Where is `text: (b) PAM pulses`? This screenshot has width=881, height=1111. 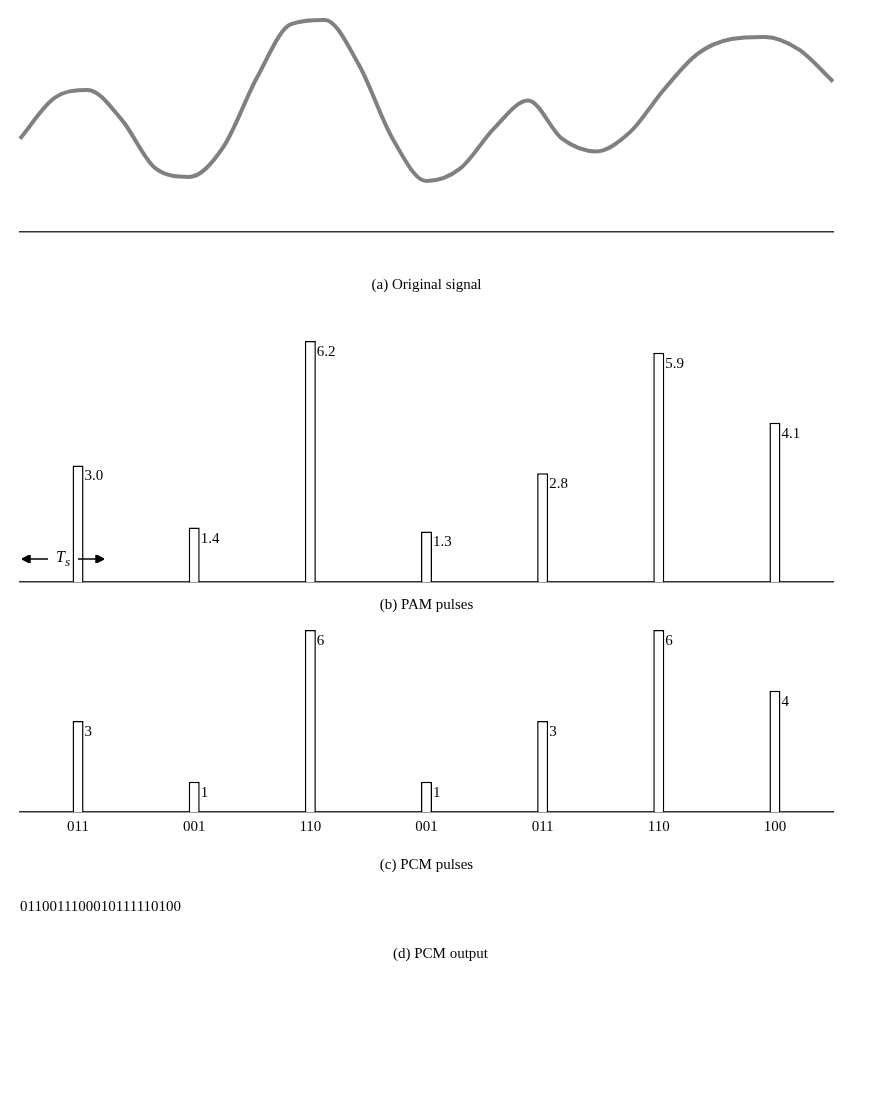 text: (b) PAM pulses is located at coordinates (426, 604).